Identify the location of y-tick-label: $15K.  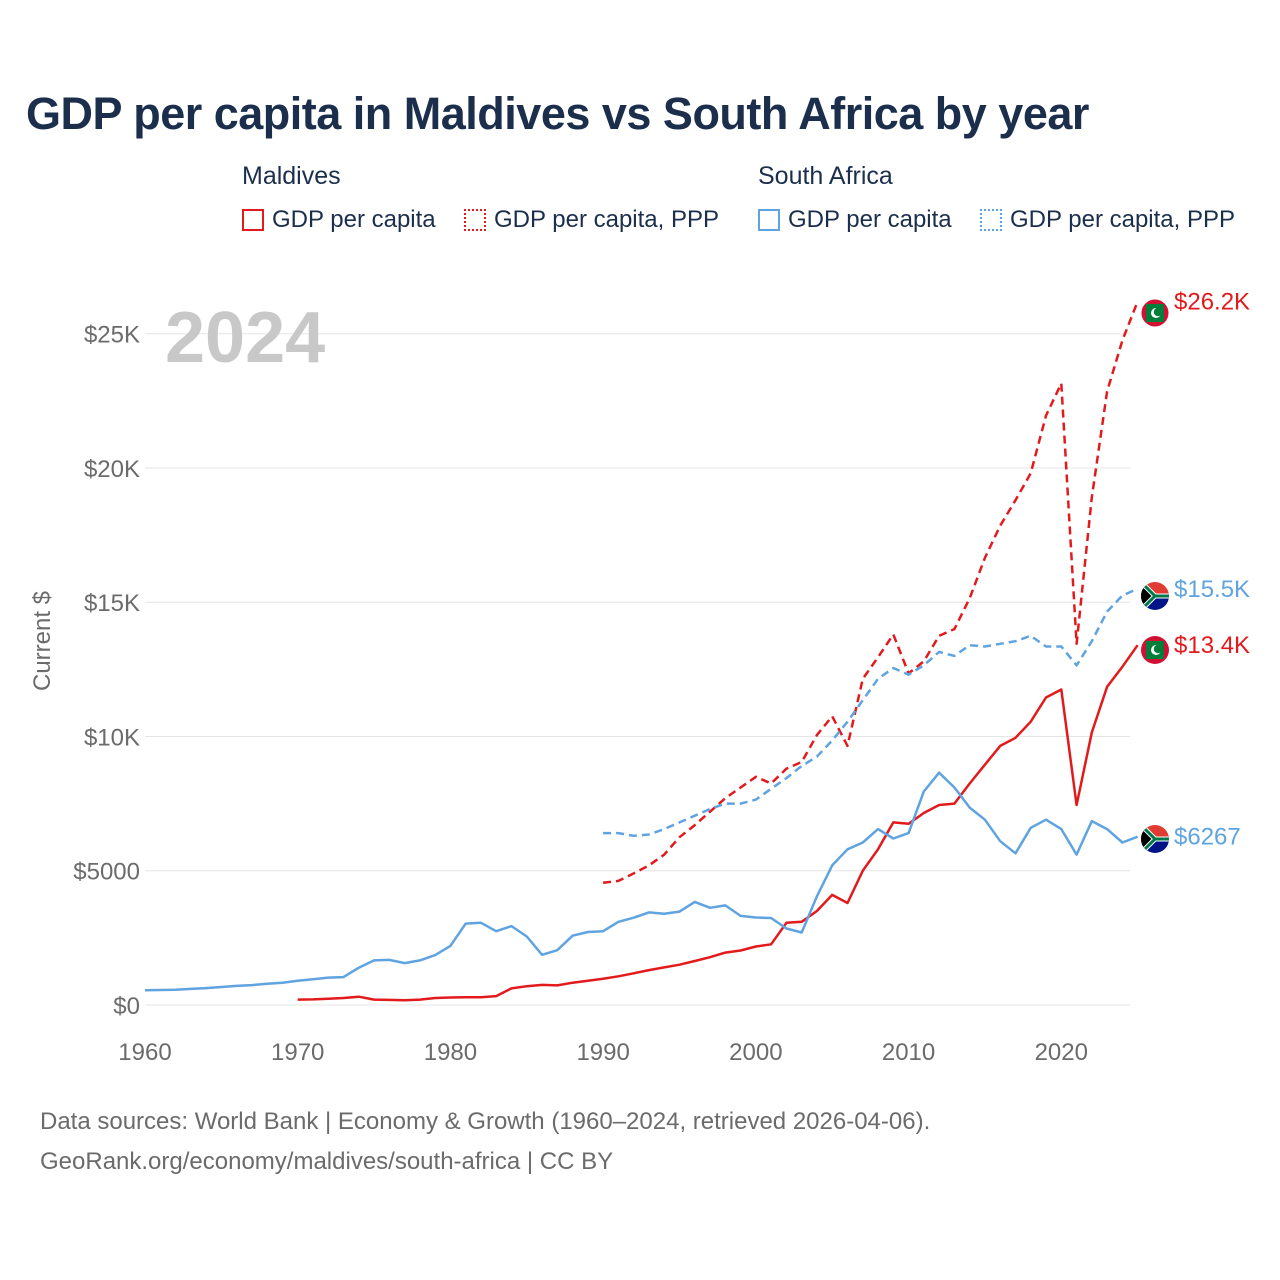
(112, 603).